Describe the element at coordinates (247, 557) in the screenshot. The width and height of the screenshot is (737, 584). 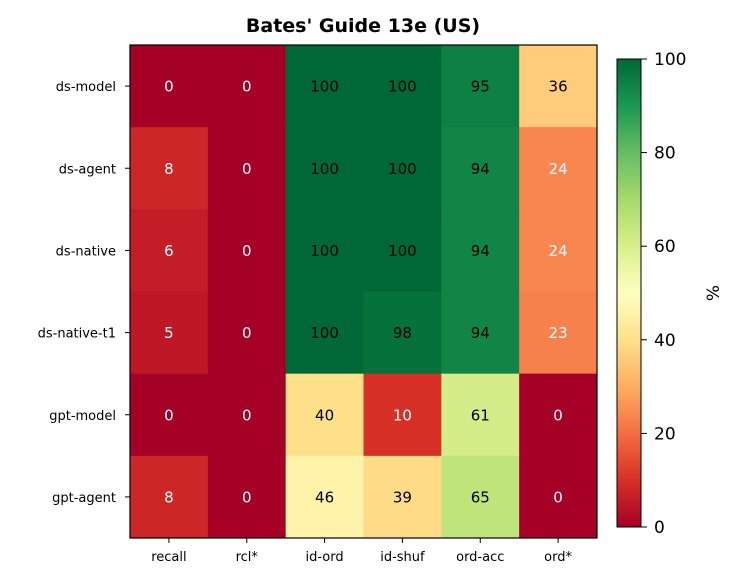
I see `x-tick-label: rcl*` at that location.